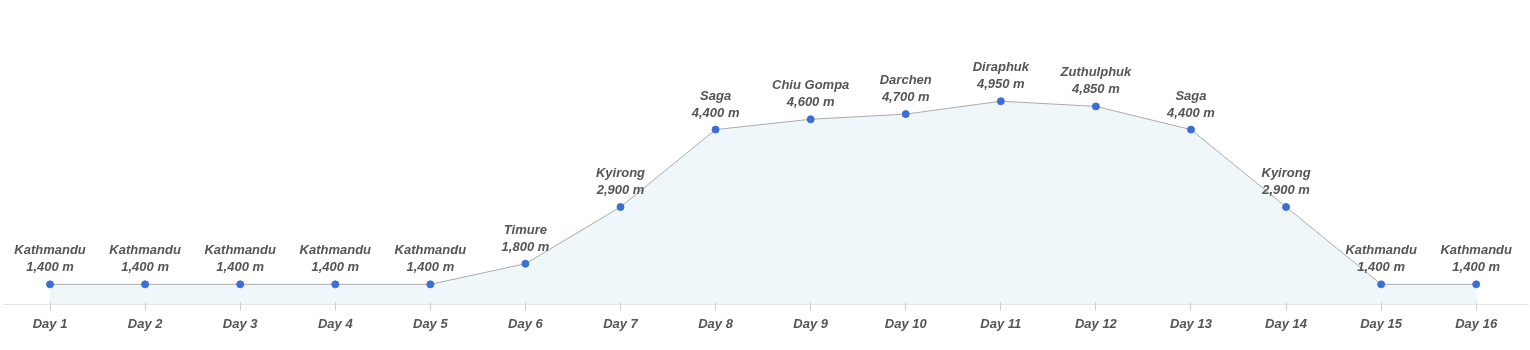  What do you see at coordinates (525, 246) in the screenshot?
I see `data-label: 1,800 m` at bounding box center [525, 246].